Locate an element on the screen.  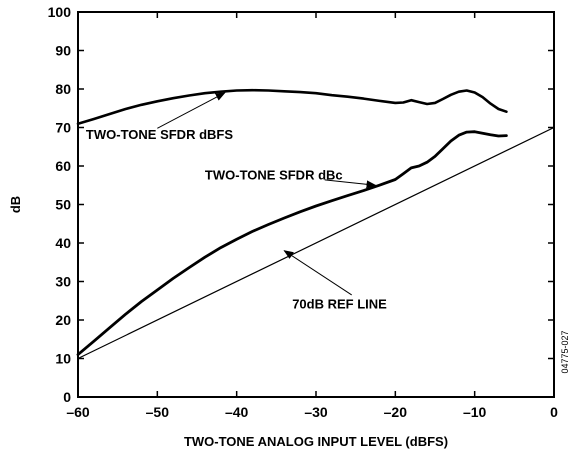
y-tick-label: 50 is located at coordinates (63, 205).